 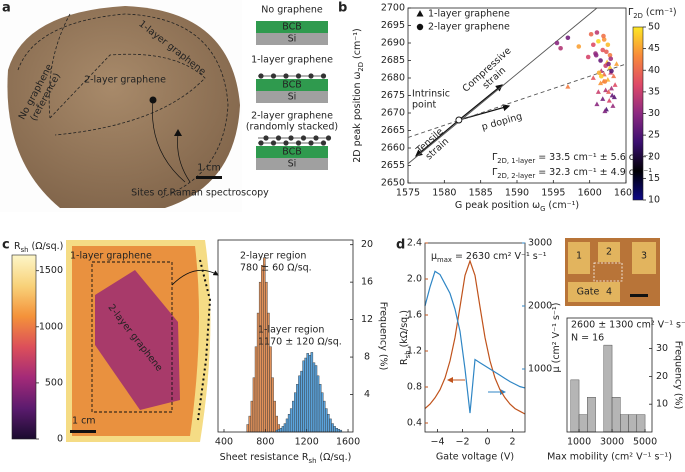 What do you see at coordinates (631, 12) in the screenshot?
I see `text-part: Γ` at bounding box center [631, 12].